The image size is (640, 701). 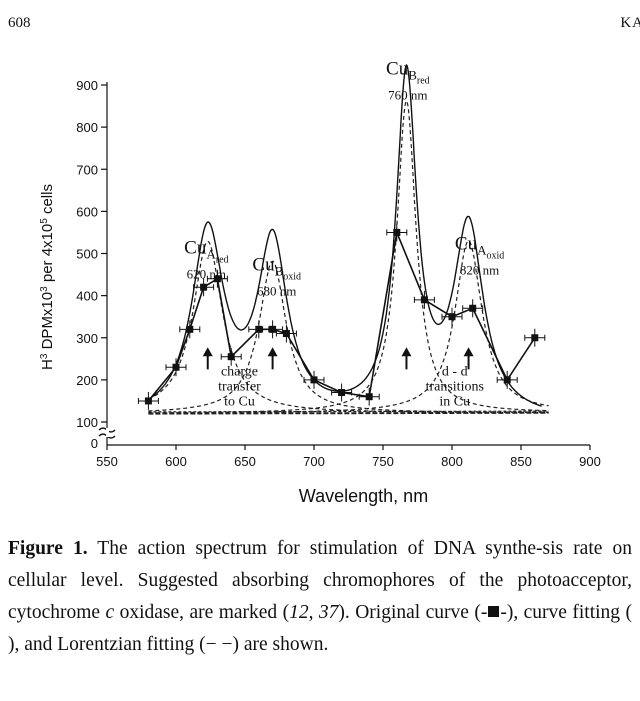 What do you see at coordinates (494, 611) in the screenshot?
I see `black-square-icon` at bounding box center [494, 611].